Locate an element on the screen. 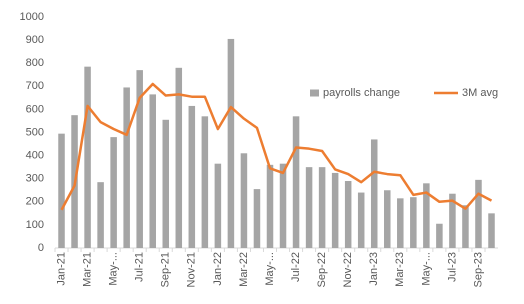 Image resolution: width=524 pixels, height=304 pixels. x-tick-label: Mar-21 is located at coordinates (87, 269).